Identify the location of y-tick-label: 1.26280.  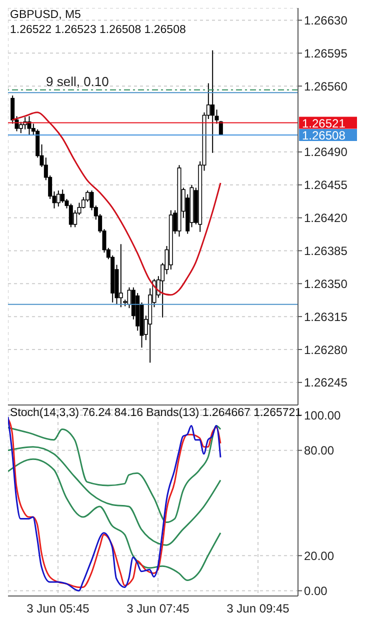
(326, 349).